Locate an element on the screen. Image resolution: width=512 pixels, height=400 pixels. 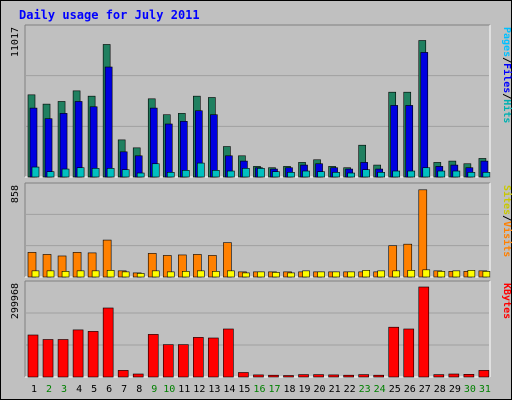
panel-1-legend-part: / is located at coordinates (506, 96).